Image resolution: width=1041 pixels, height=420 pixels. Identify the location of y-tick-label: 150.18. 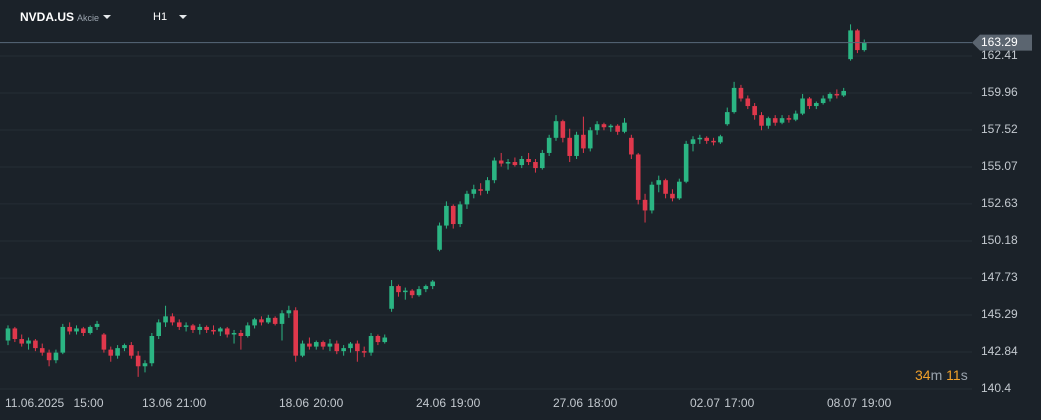
(999, 240).